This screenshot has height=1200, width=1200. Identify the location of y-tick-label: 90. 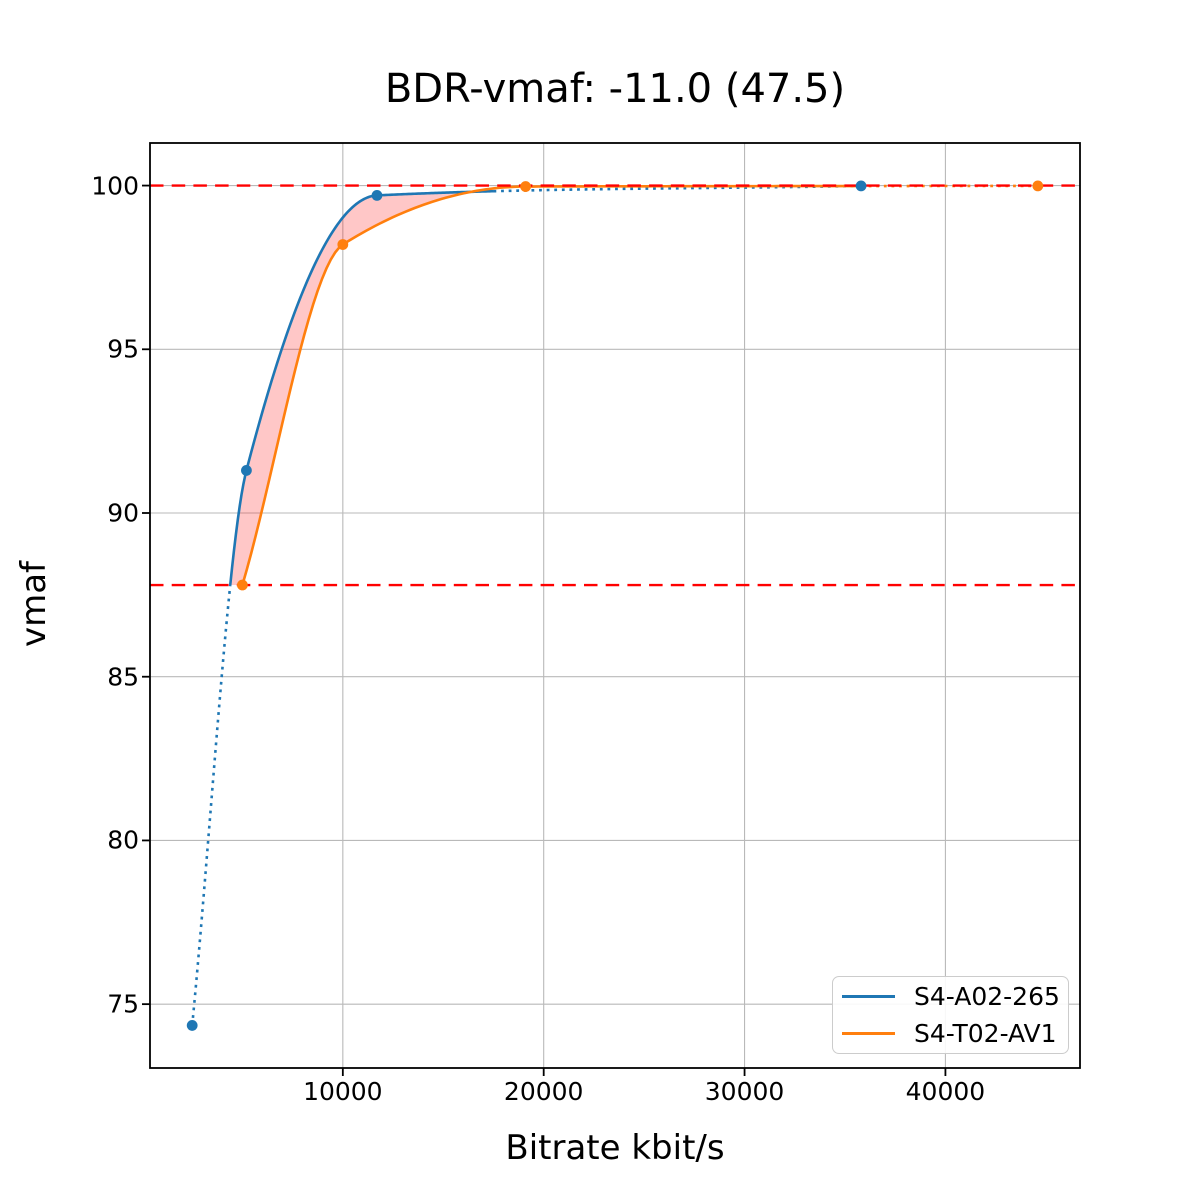
(123, 513).